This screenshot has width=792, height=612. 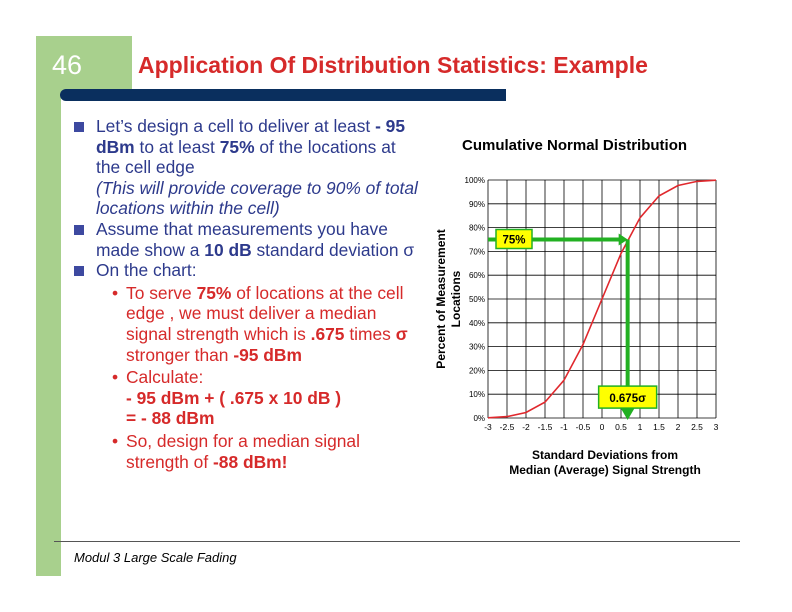 What do you see at coordinates (161, 292) in the screenshot?
I see `sub-bullet-text: To serve` at bounding box center [161, 292].